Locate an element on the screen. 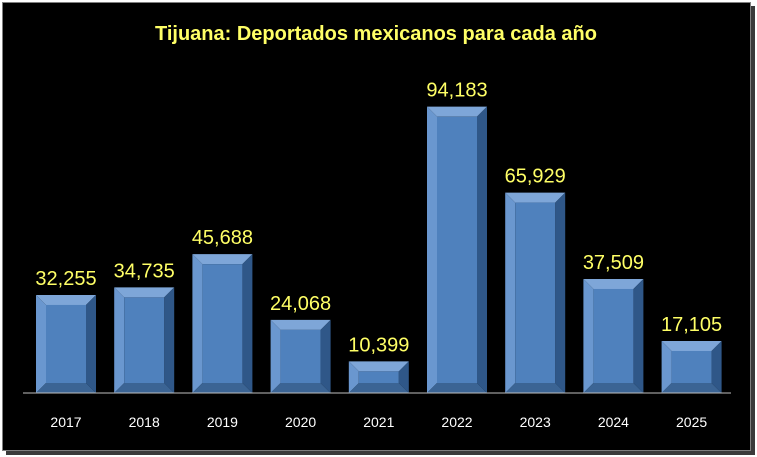 This screenshot has height=457, width=757. bar-2020 is located at coordinates (300, 356).